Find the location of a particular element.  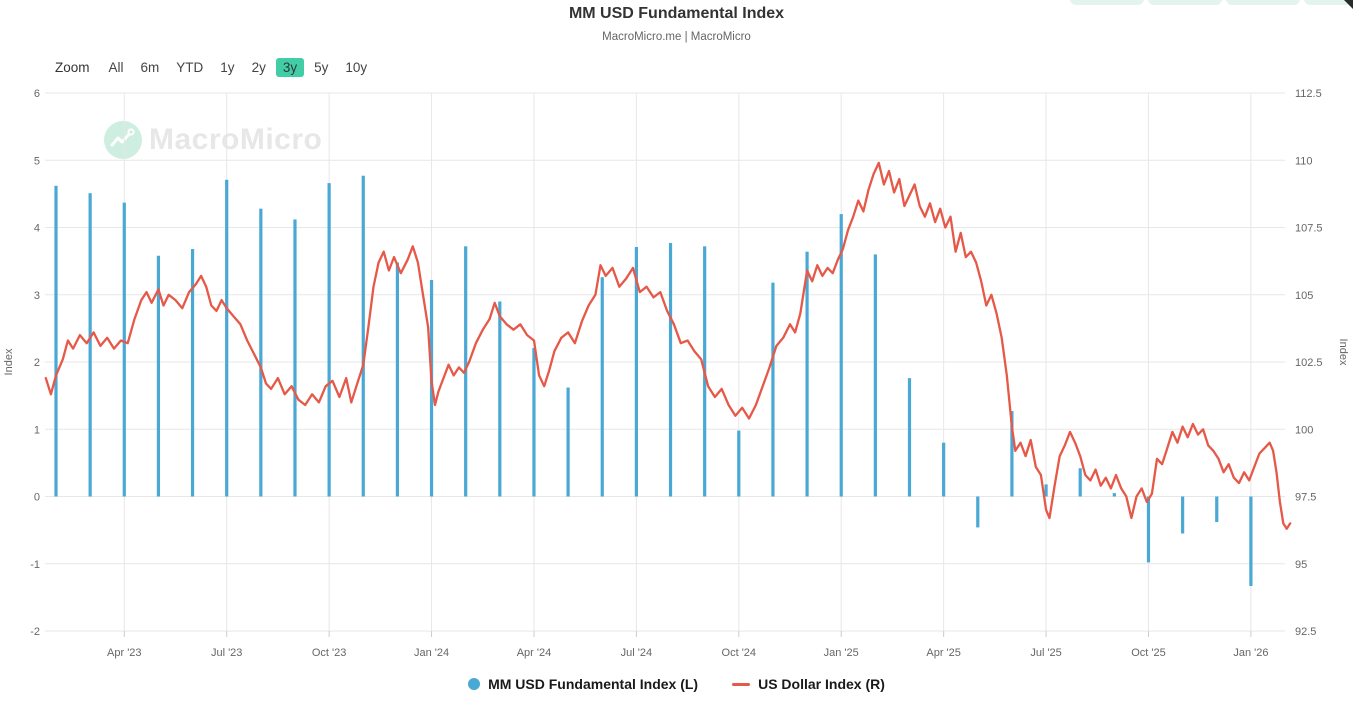

legend-label-dxy: US Dollar Index (R) is located at coordinates (821, 684).